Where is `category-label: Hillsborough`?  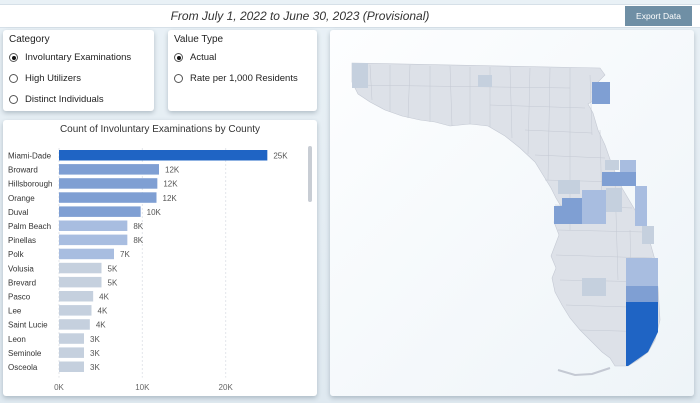 category-label: Hillsborough is located at coordinates (30, 184).